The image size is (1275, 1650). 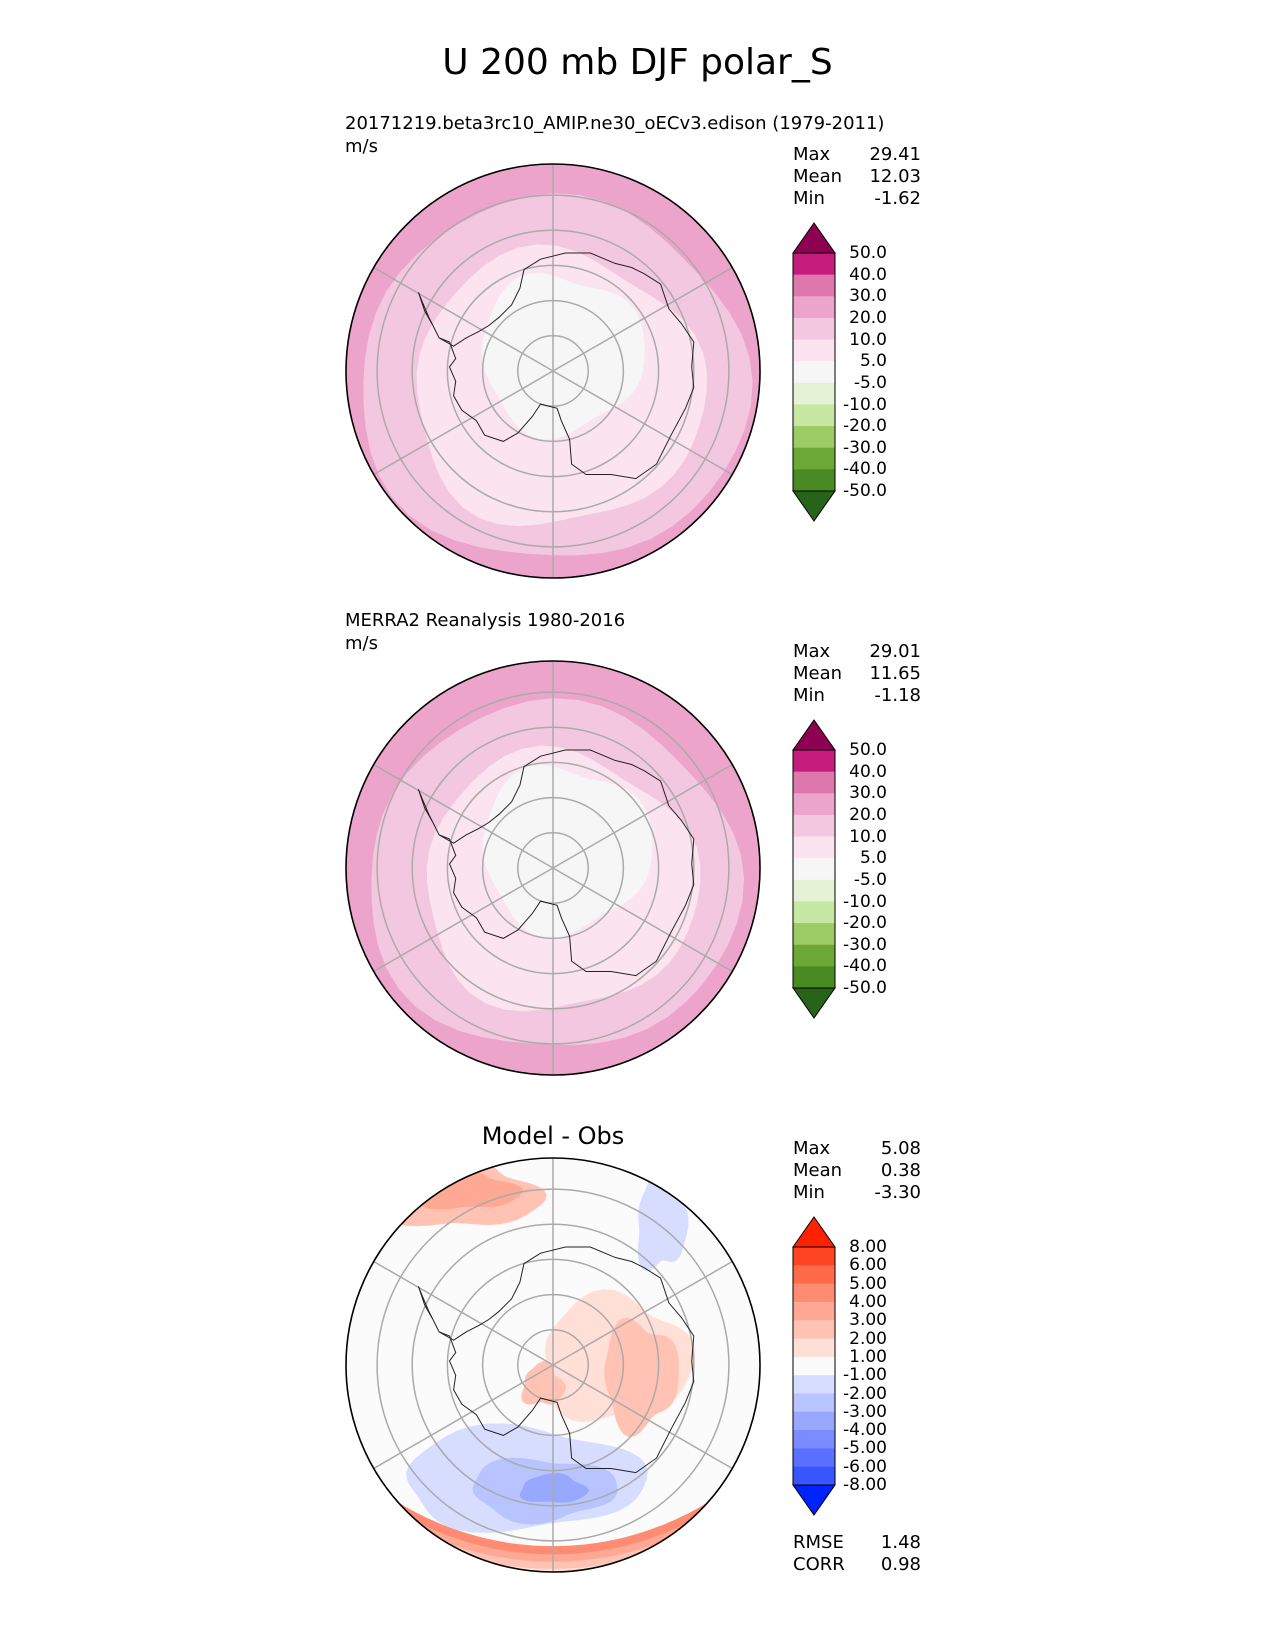 I want to click on panel3-title: Model - Obs, so click(x=553, y=1136).